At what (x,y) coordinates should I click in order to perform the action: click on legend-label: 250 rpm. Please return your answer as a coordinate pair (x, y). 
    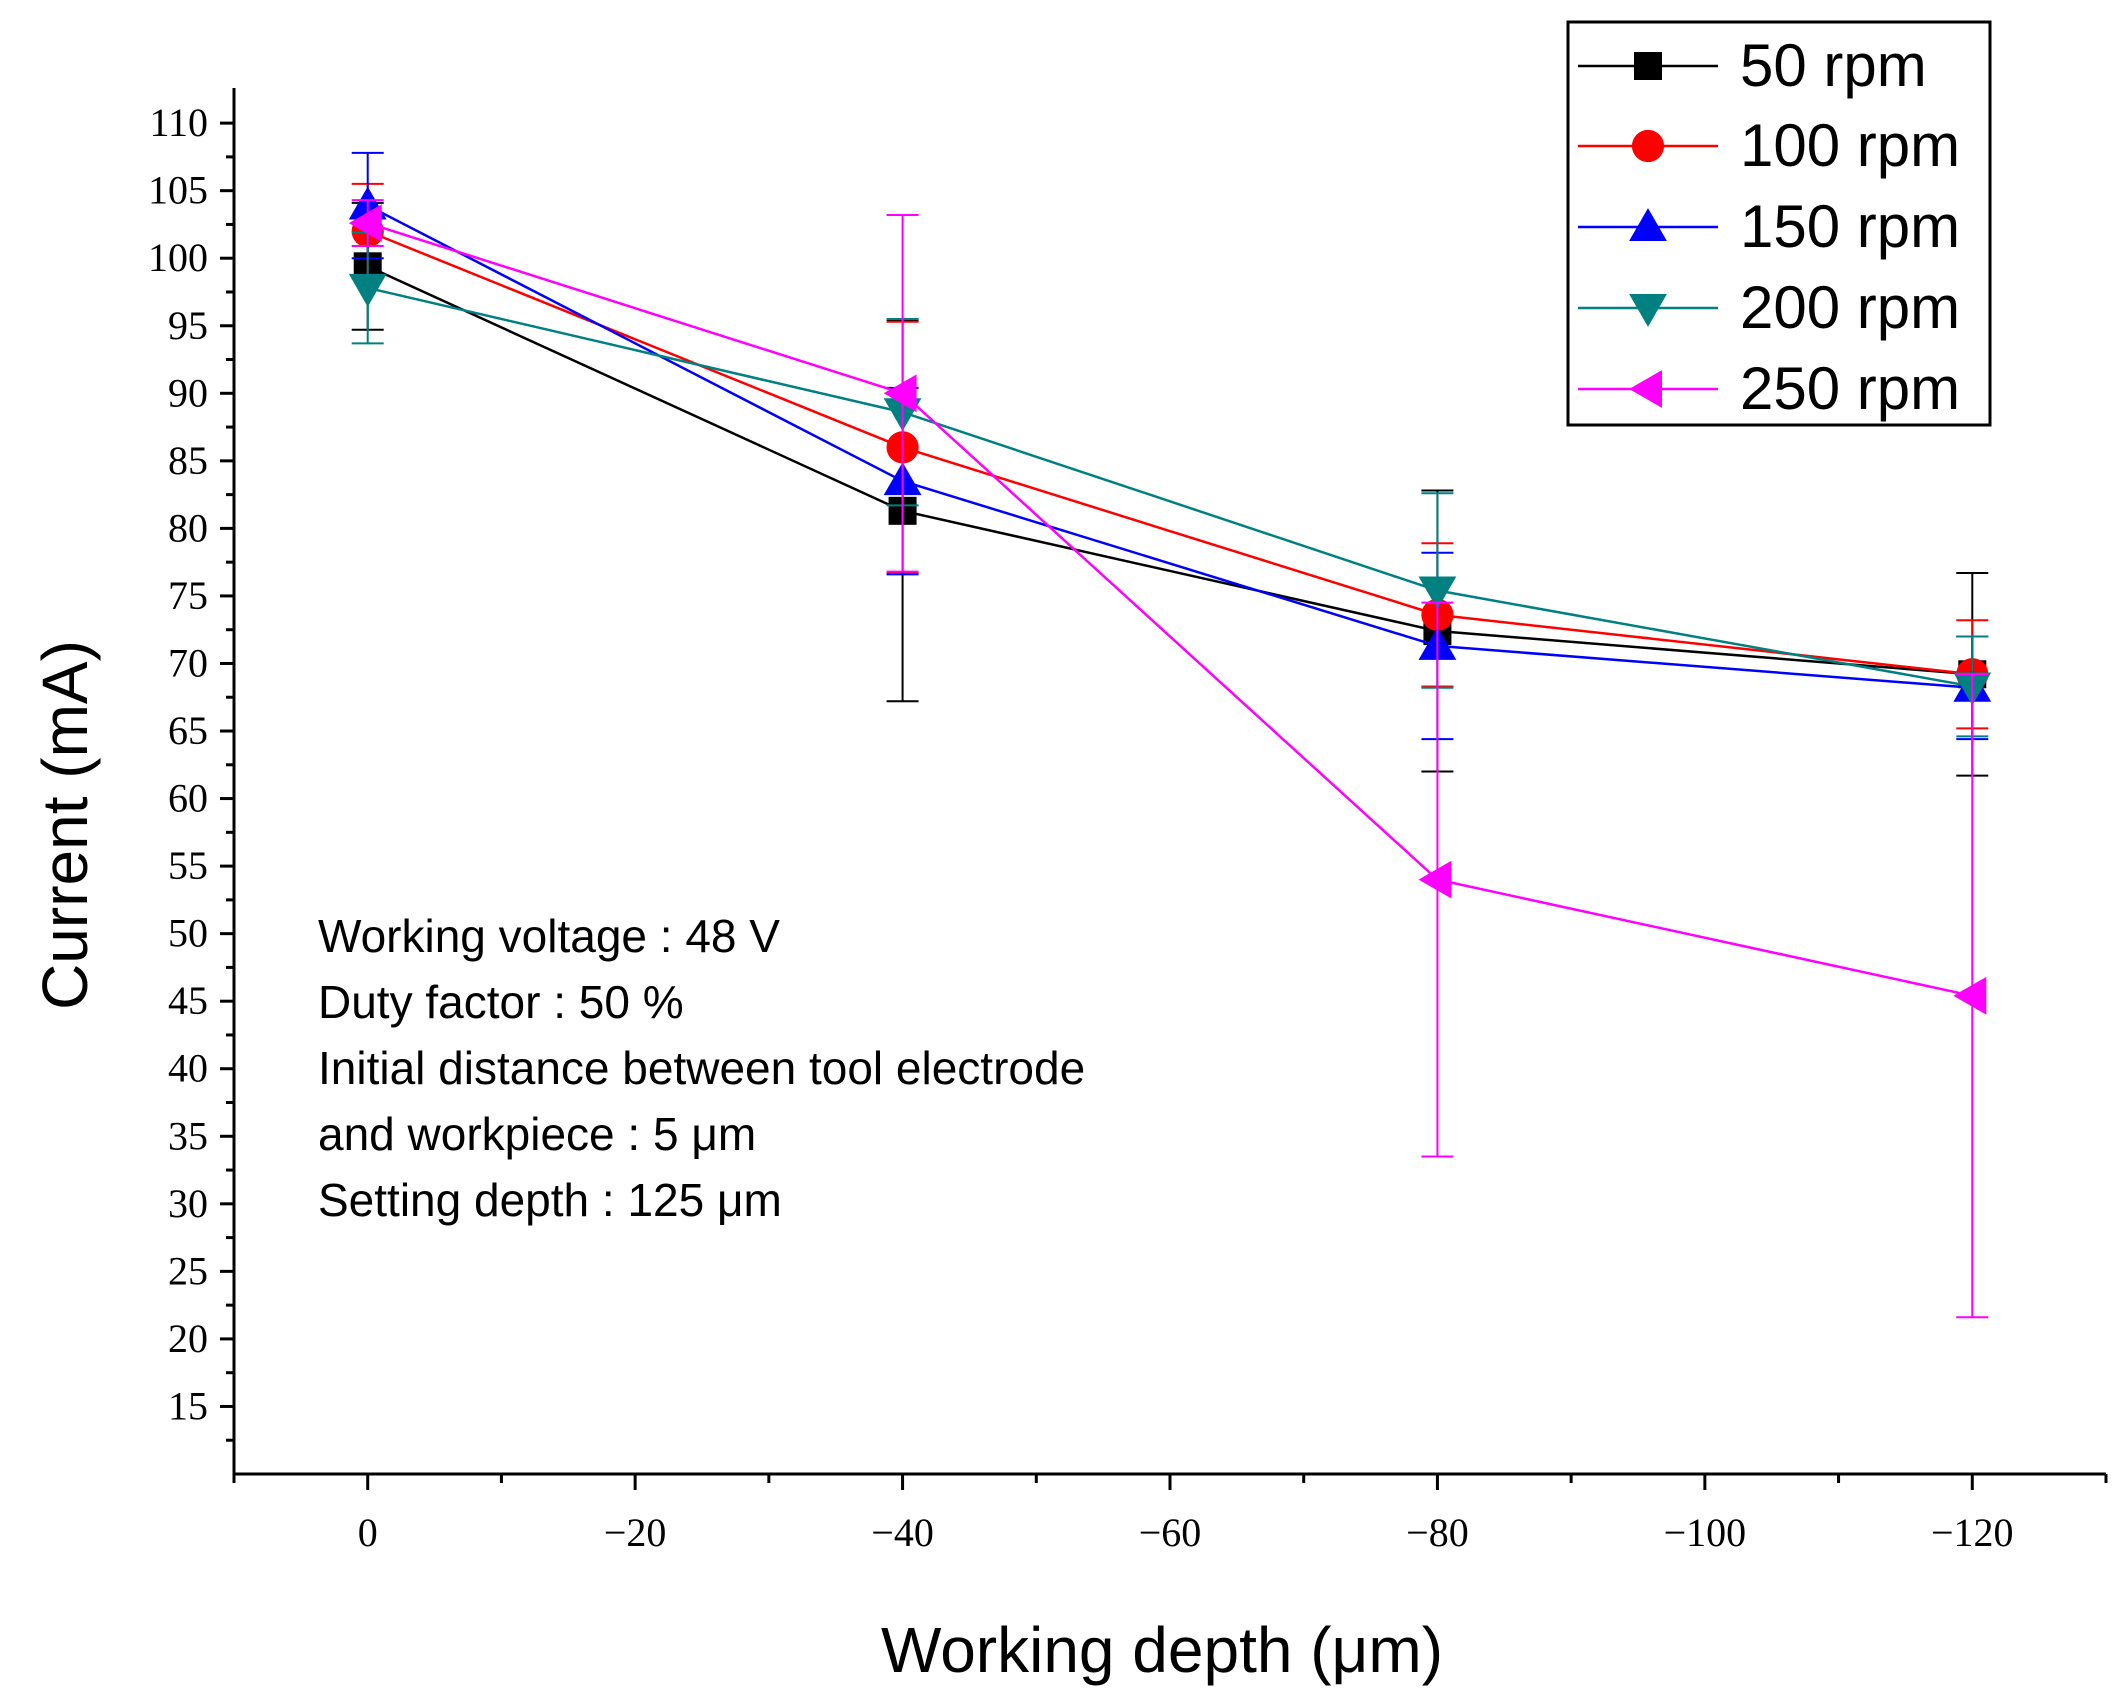
    Looking at the image, I should click on (1850, 388).